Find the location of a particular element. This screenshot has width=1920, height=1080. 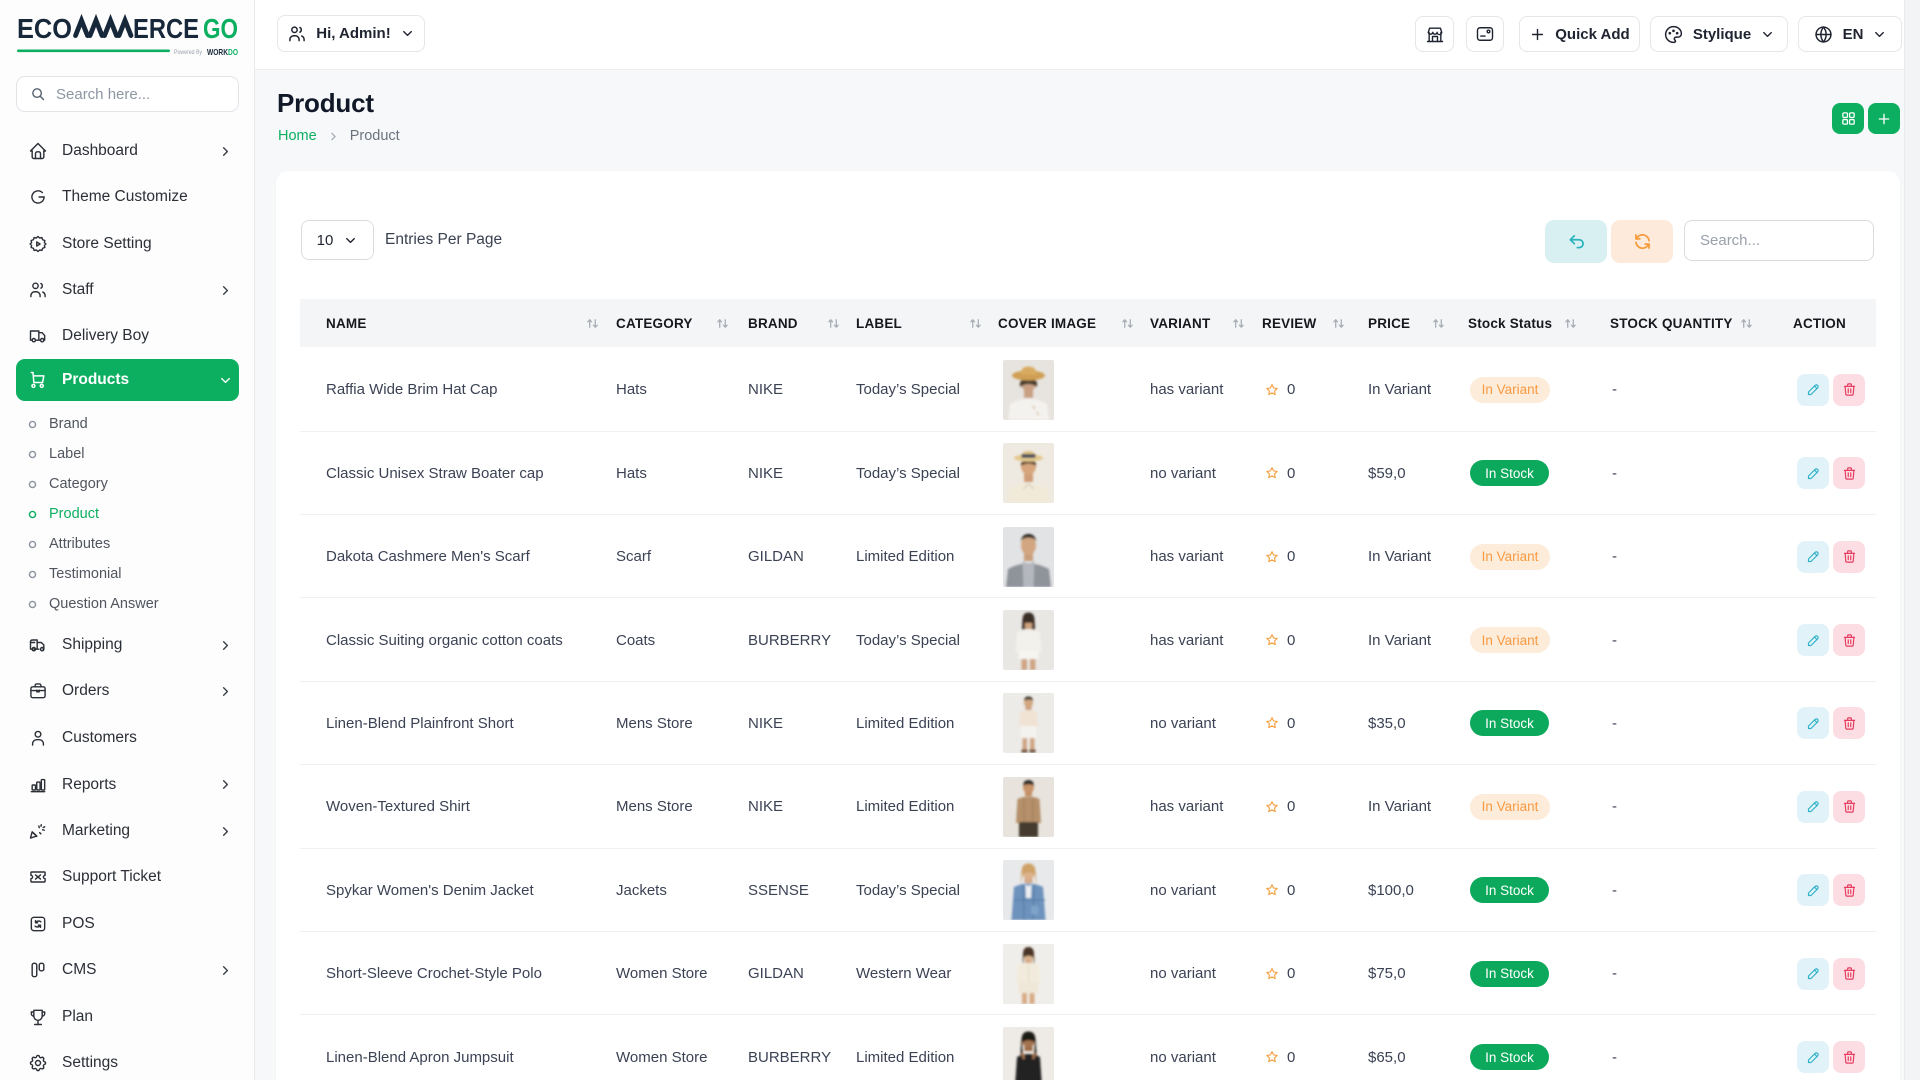

svg-text: Powered By is located at coordinates (188, 52).